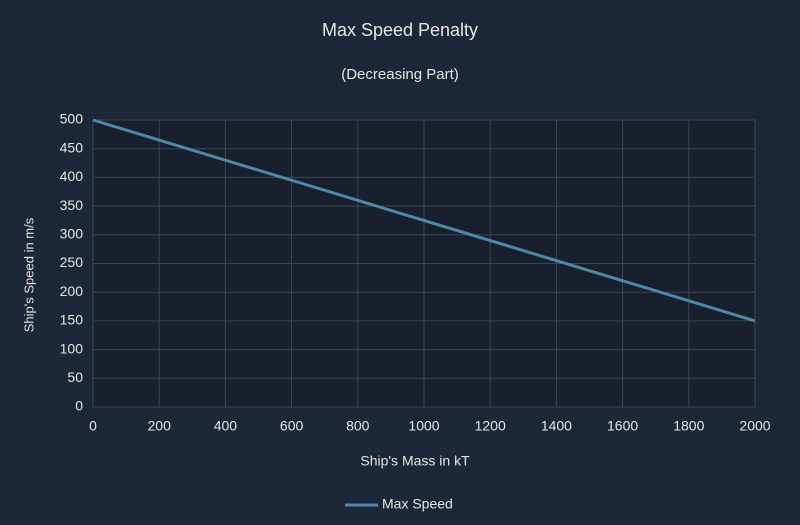  I want to click on x-tick-label: 600, so click(292, 426).